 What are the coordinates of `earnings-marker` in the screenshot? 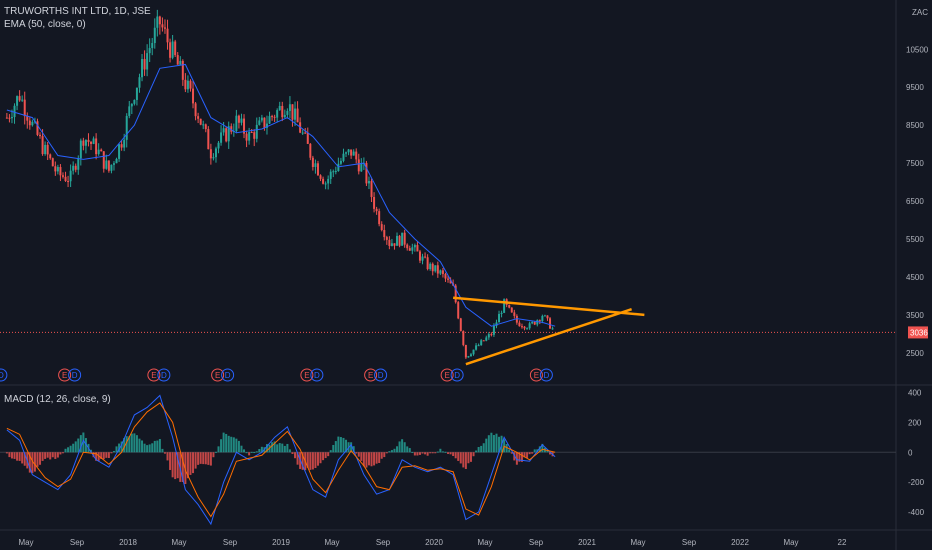 It's located at (307, 375).